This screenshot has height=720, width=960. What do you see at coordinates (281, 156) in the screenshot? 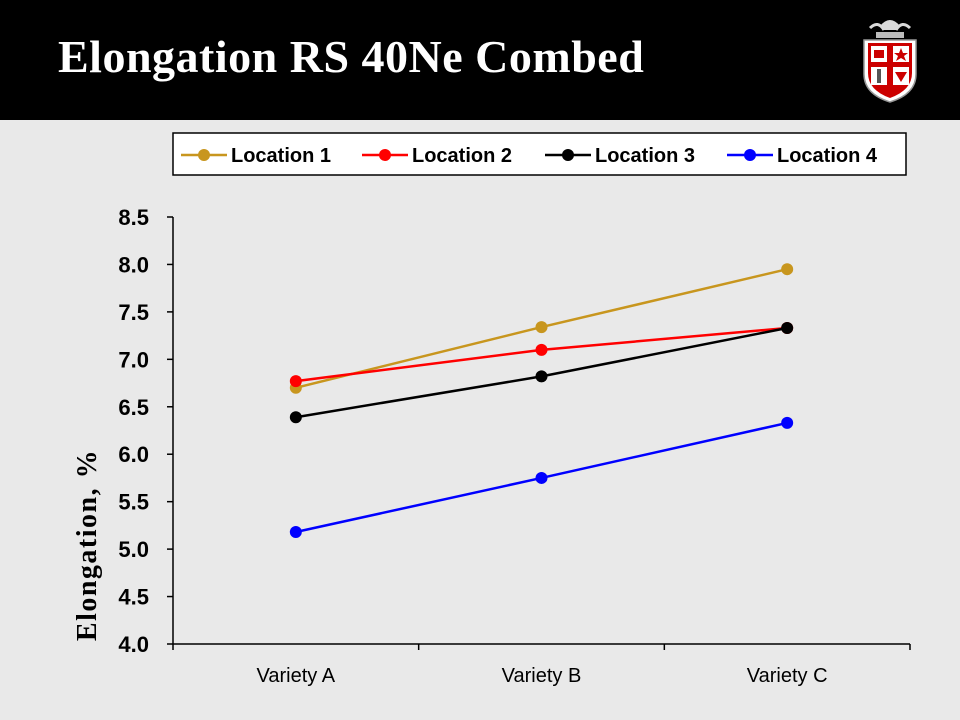
I see `legend-label: Location 1` at bounding box center [281, 156].